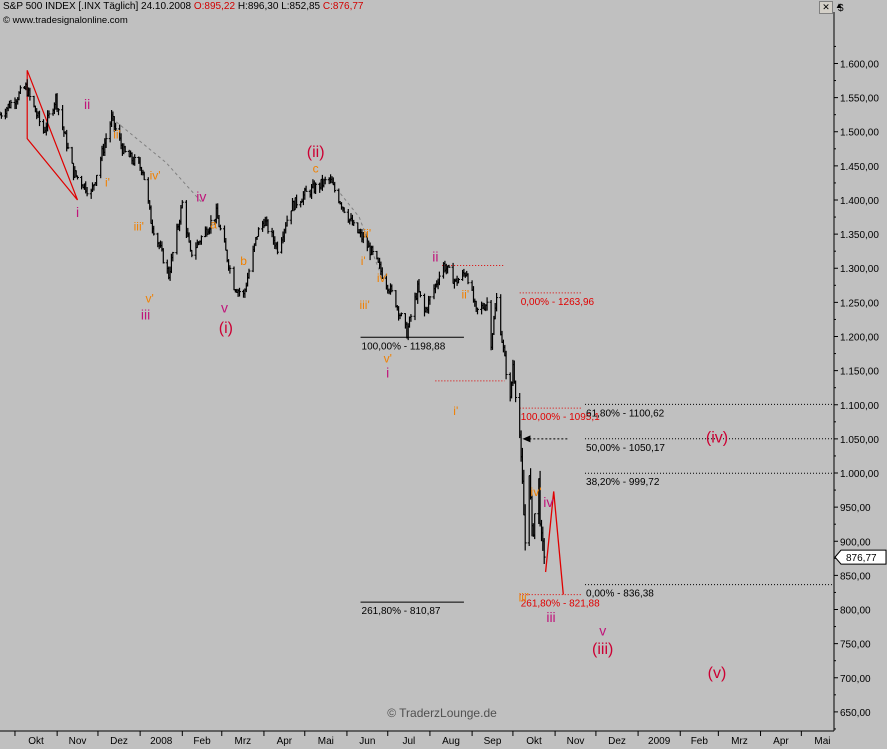 The width and height of the screenshot is (887, 749). I want to click on close-value: C:876,77, so click(343, 6).